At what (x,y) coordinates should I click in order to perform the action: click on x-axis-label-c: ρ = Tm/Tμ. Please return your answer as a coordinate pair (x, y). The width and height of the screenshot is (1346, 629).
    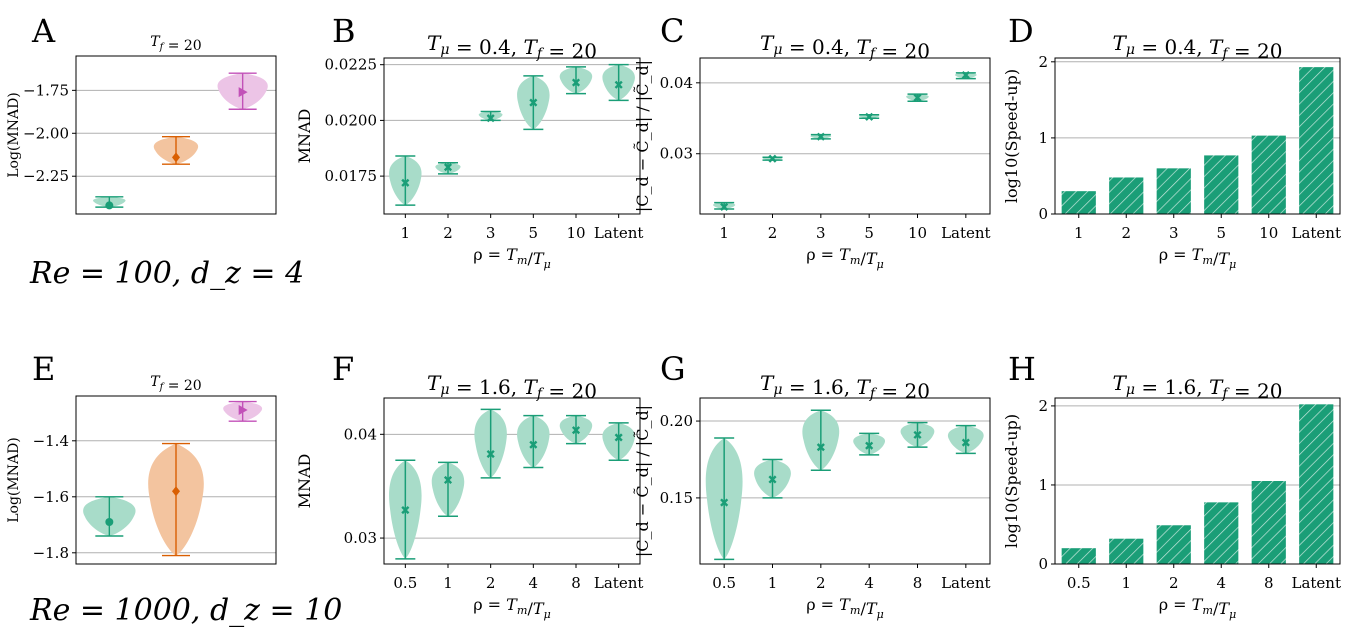
    Looking at the image, I should click on (845, 258).